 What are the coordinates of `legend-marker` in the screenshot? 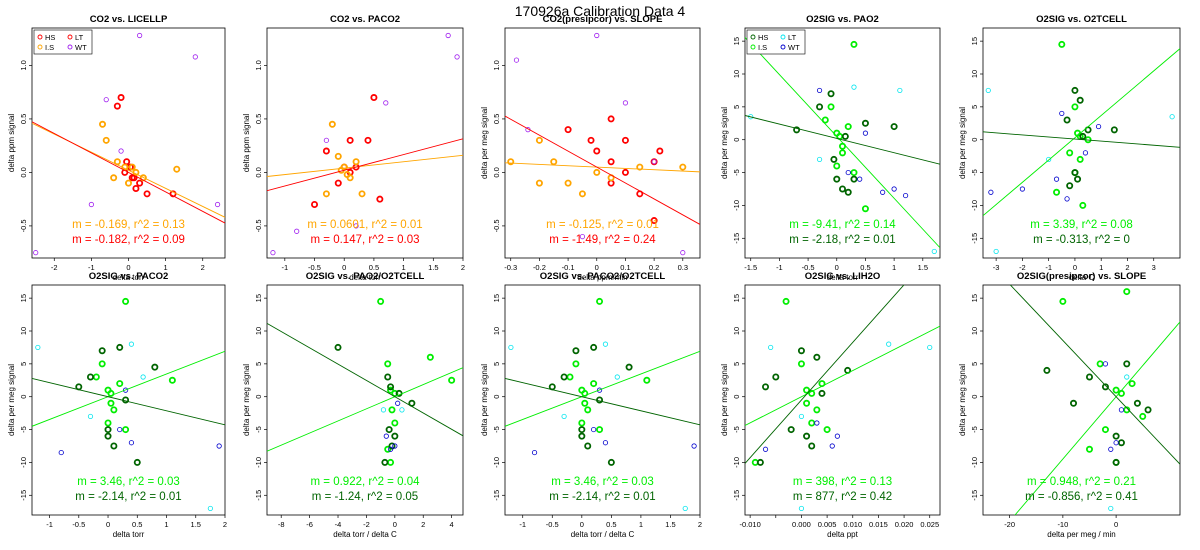 It's located at (753, 37).